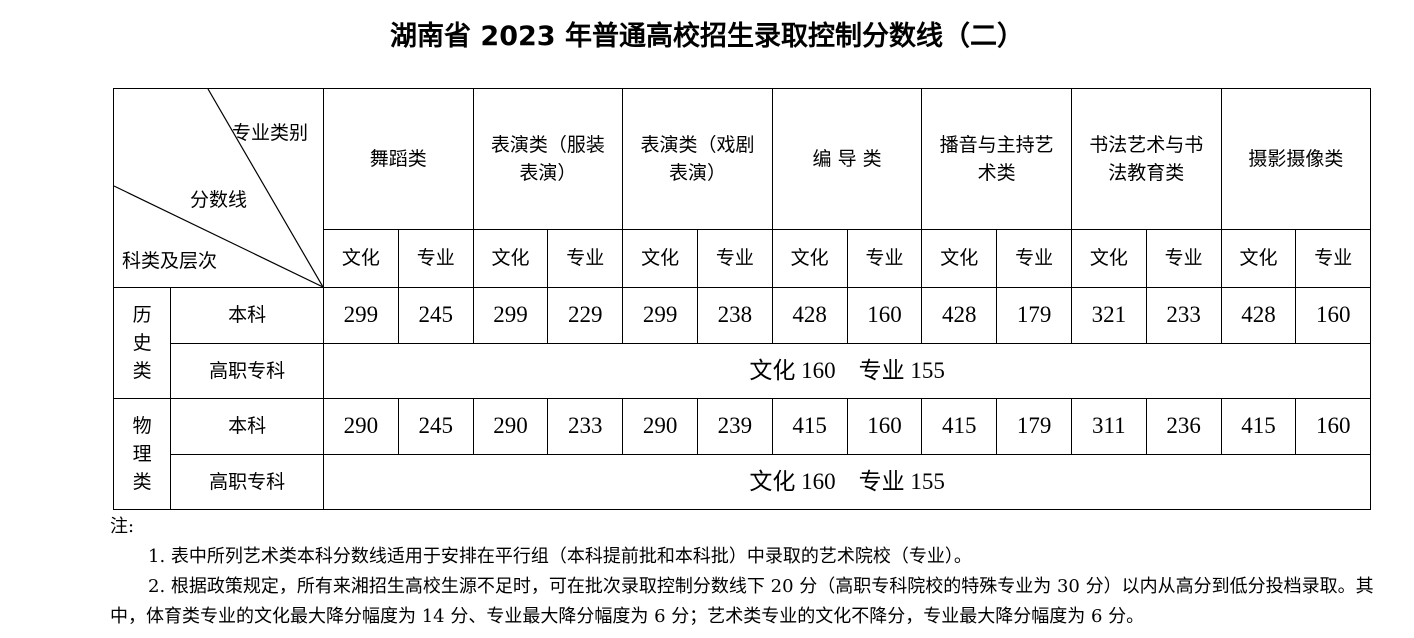  What do you see at coordinates (1296, 159) in the screenshot?
I see `category-header: 摄影摄像类` at bounding box center [1296, 159].